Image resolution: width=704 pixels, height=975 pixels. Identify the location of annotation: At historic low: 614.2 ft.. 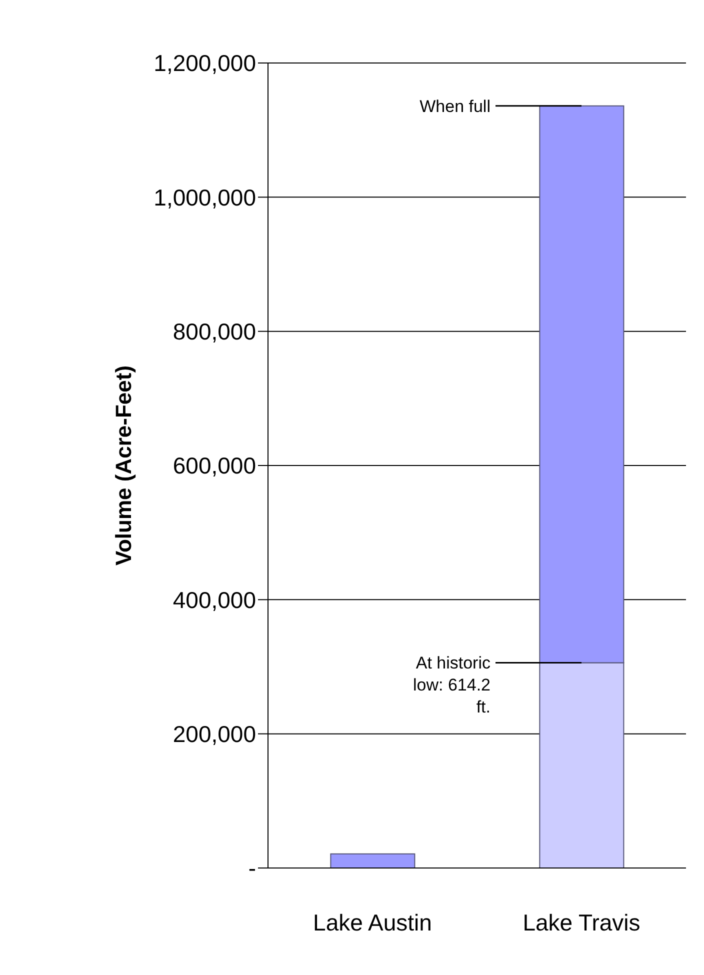
(452, 685).